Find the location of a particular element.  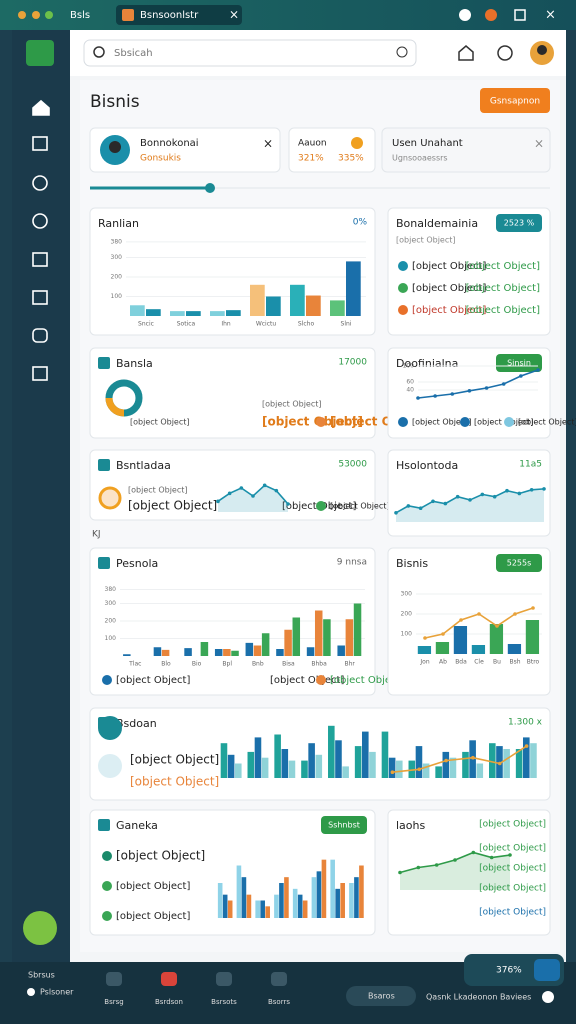

tab-label: Bsls is located at coordinates (80, 15).